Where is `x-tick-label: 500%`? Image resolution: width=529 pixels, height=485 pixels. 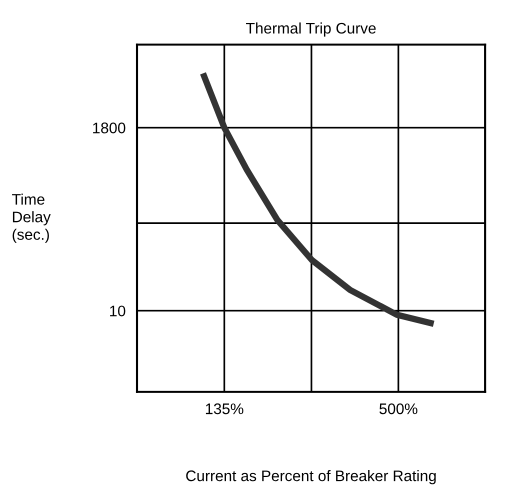
x-tick-label: 500% is located at coordinates (398, 408).